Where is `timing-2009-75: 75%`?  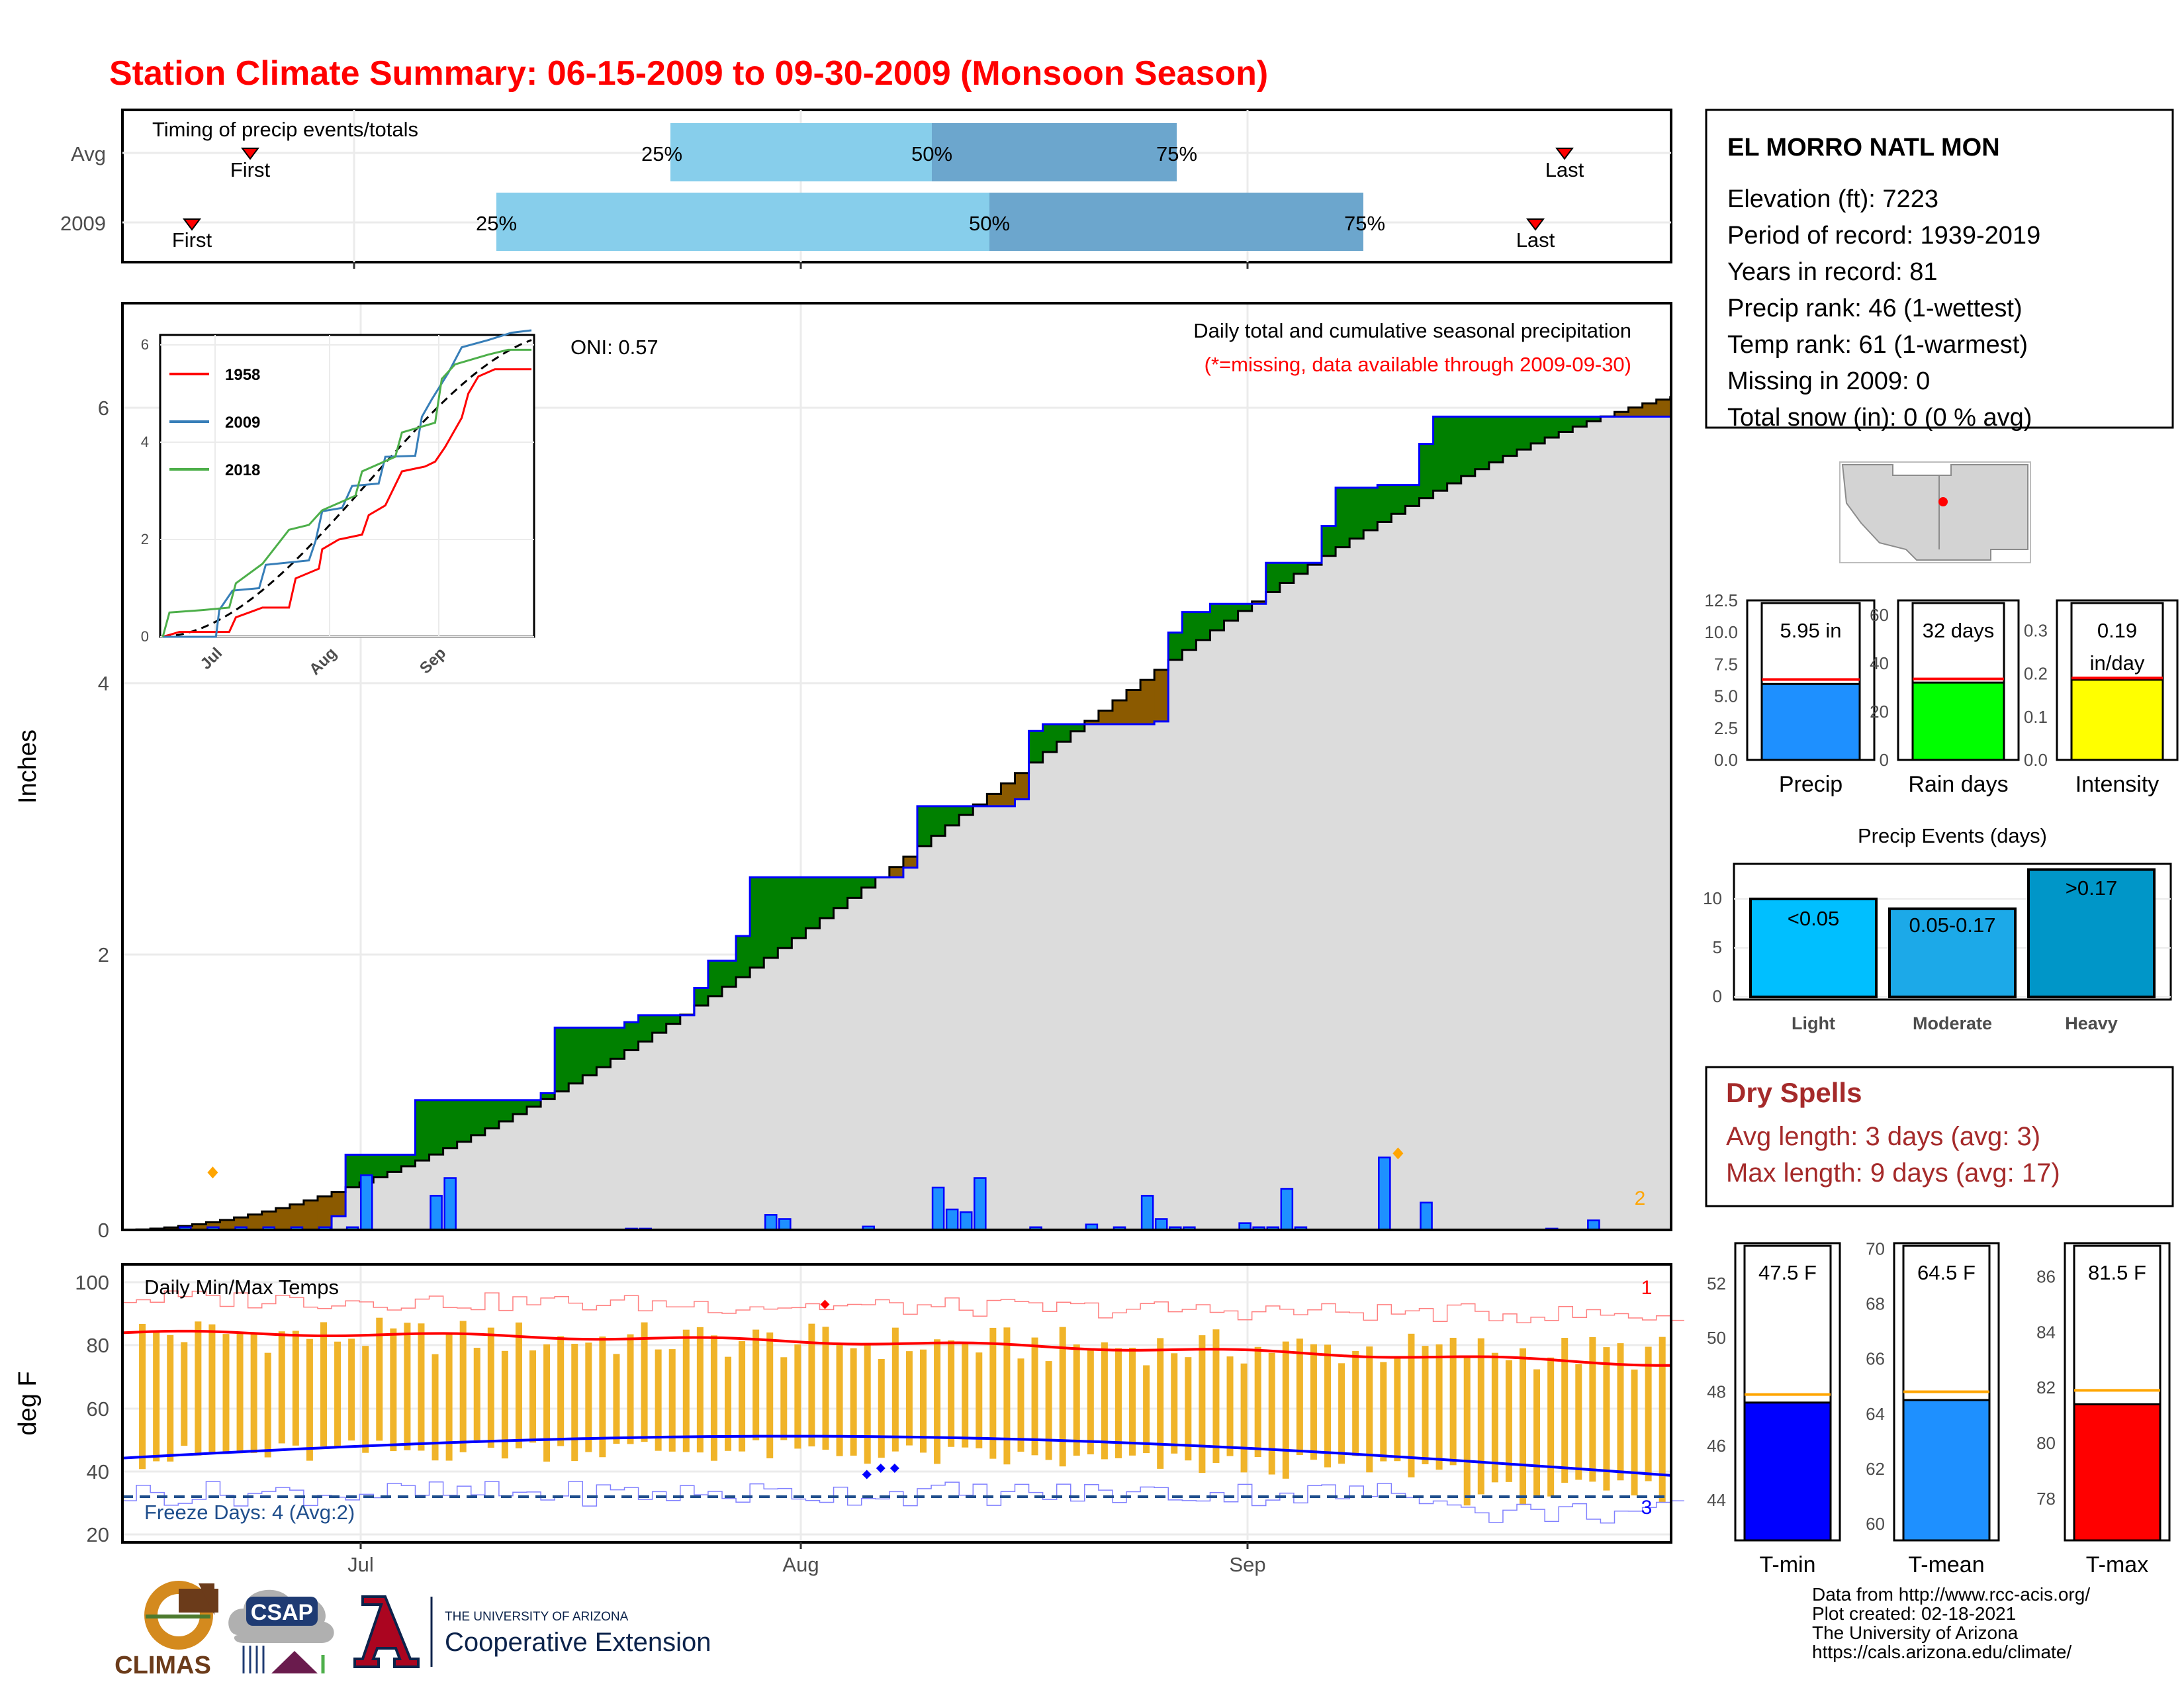
timing-2009-75: 75% is located at coordinates (1365, 223).